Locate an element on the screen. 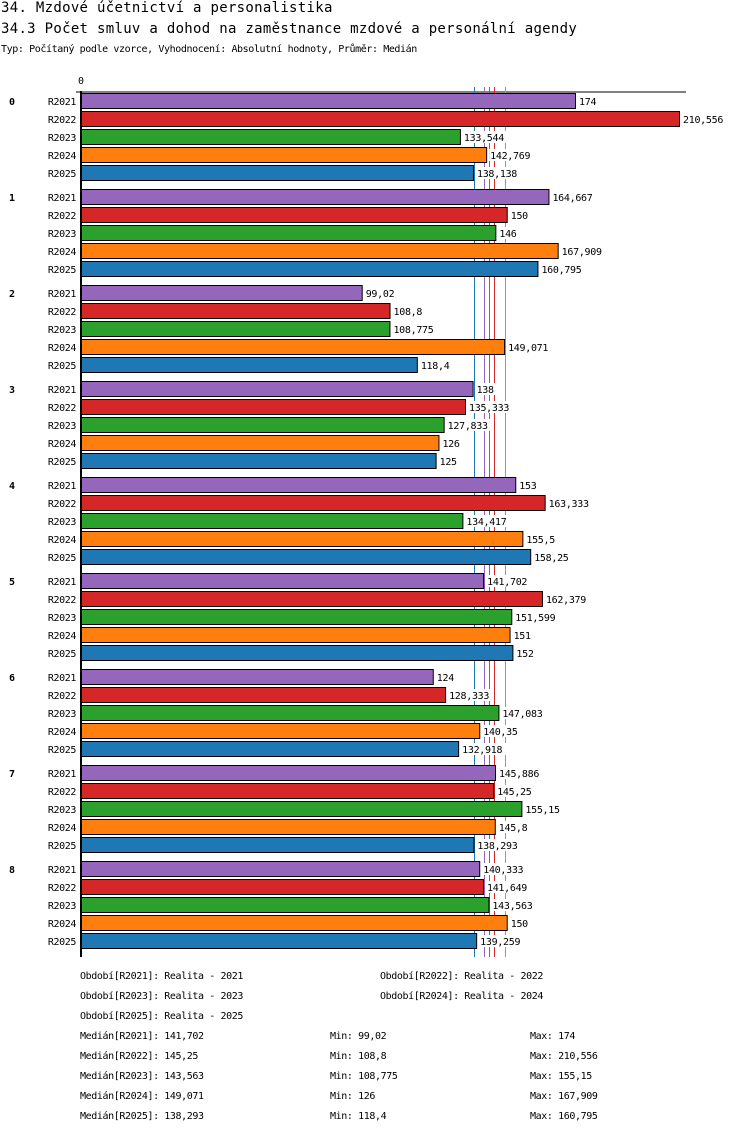 The height and width of the screenshot is (1136, 750). stat-min-r2025: Min: 118,4 is located at coordinates (358, 1116).